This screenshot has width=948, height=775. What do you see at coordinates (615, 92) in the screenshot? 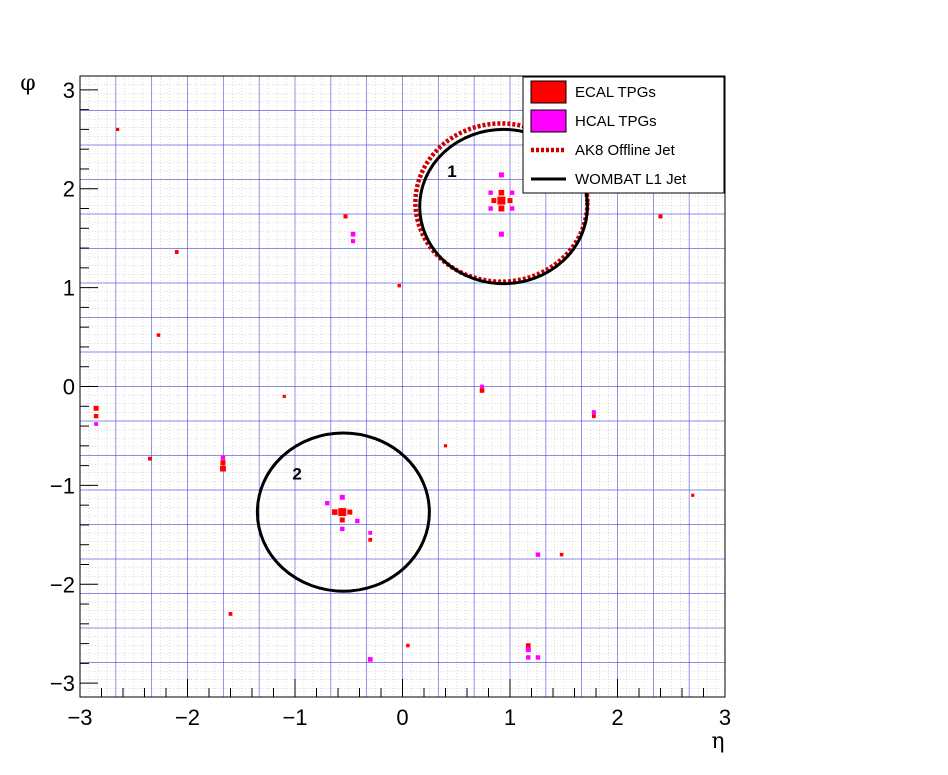
I see `legend-label: ECAL TPGs` at bounding box center [615, 92].